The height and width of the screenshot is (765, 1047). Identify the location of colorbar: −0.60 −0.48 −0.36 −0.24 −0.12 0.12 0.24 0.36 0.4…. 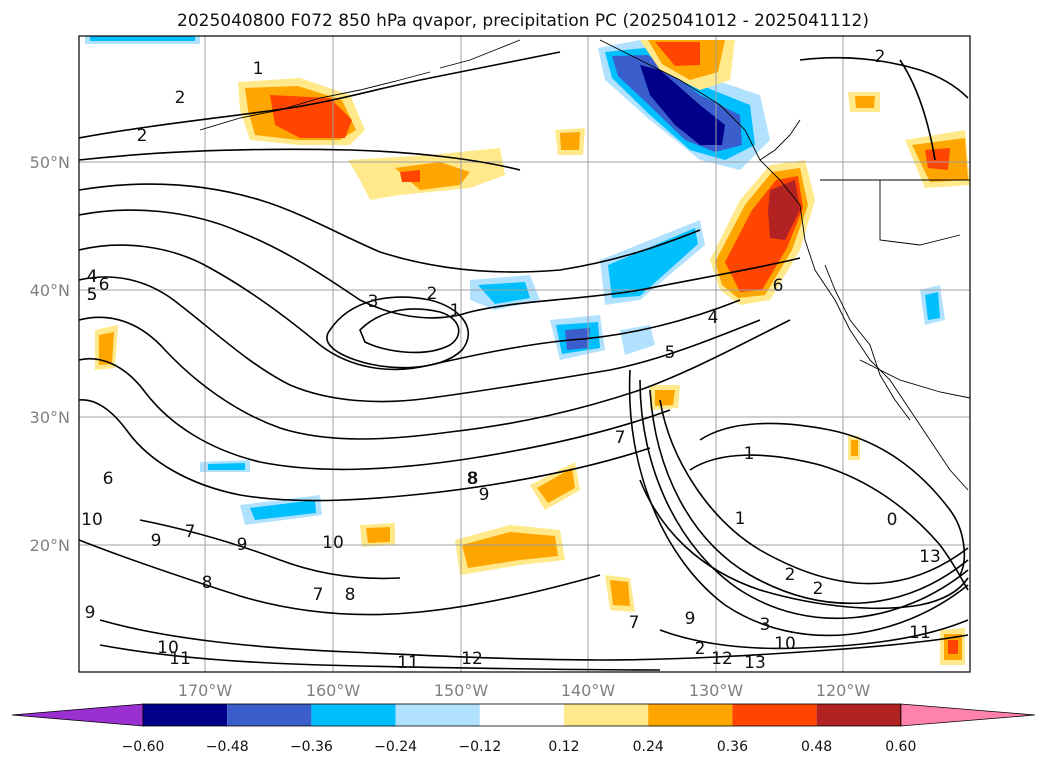
(523, 729).